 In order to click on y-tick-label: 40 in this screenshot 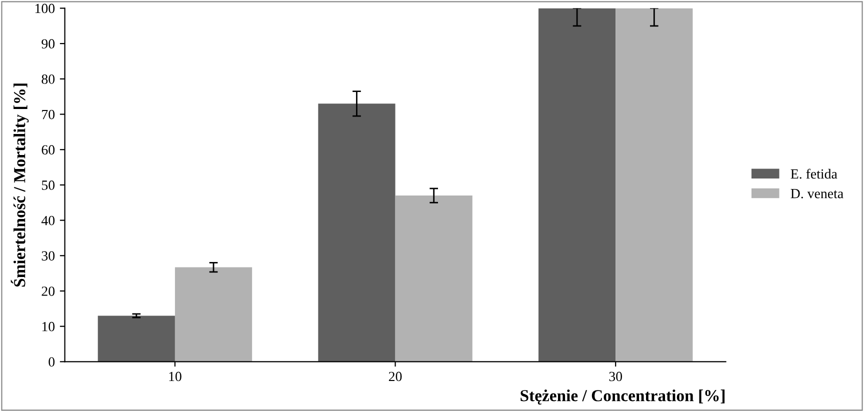, I will do `click(48, 221)`.